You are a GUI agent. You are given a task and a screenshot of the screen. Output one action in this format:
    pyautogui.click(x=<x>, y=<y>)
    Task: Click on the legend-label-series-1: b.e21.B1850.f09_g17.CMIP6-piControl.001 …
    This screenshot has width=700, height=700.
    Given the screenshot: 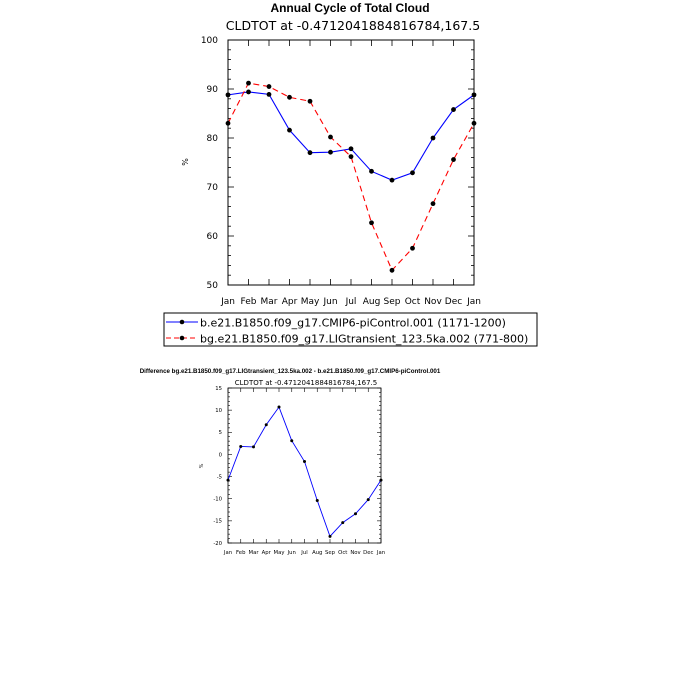 What is the action you would take?
    pyautogui.click(x=353, y=323)
    